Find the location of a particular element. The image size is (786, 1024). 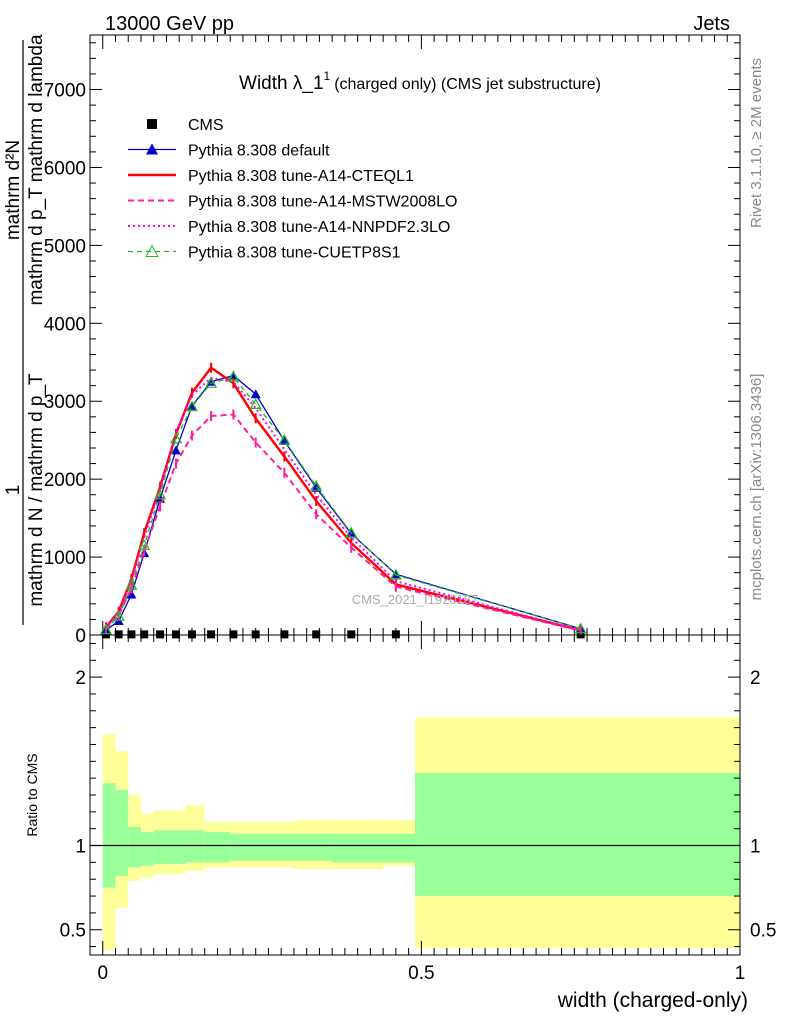

ratio-y-tick-label-right: 0.5 is located at coordinates (763, 931).